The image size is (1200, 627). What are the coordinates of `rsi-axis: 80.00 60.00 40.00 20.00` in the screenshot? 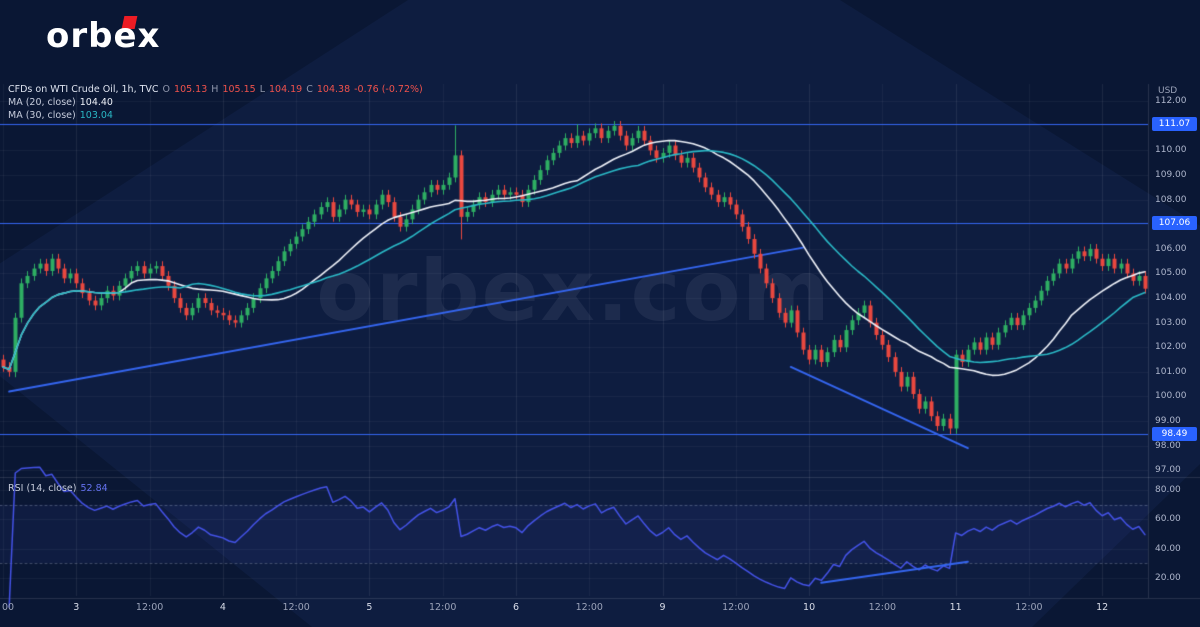 It's located at (1175, 313).